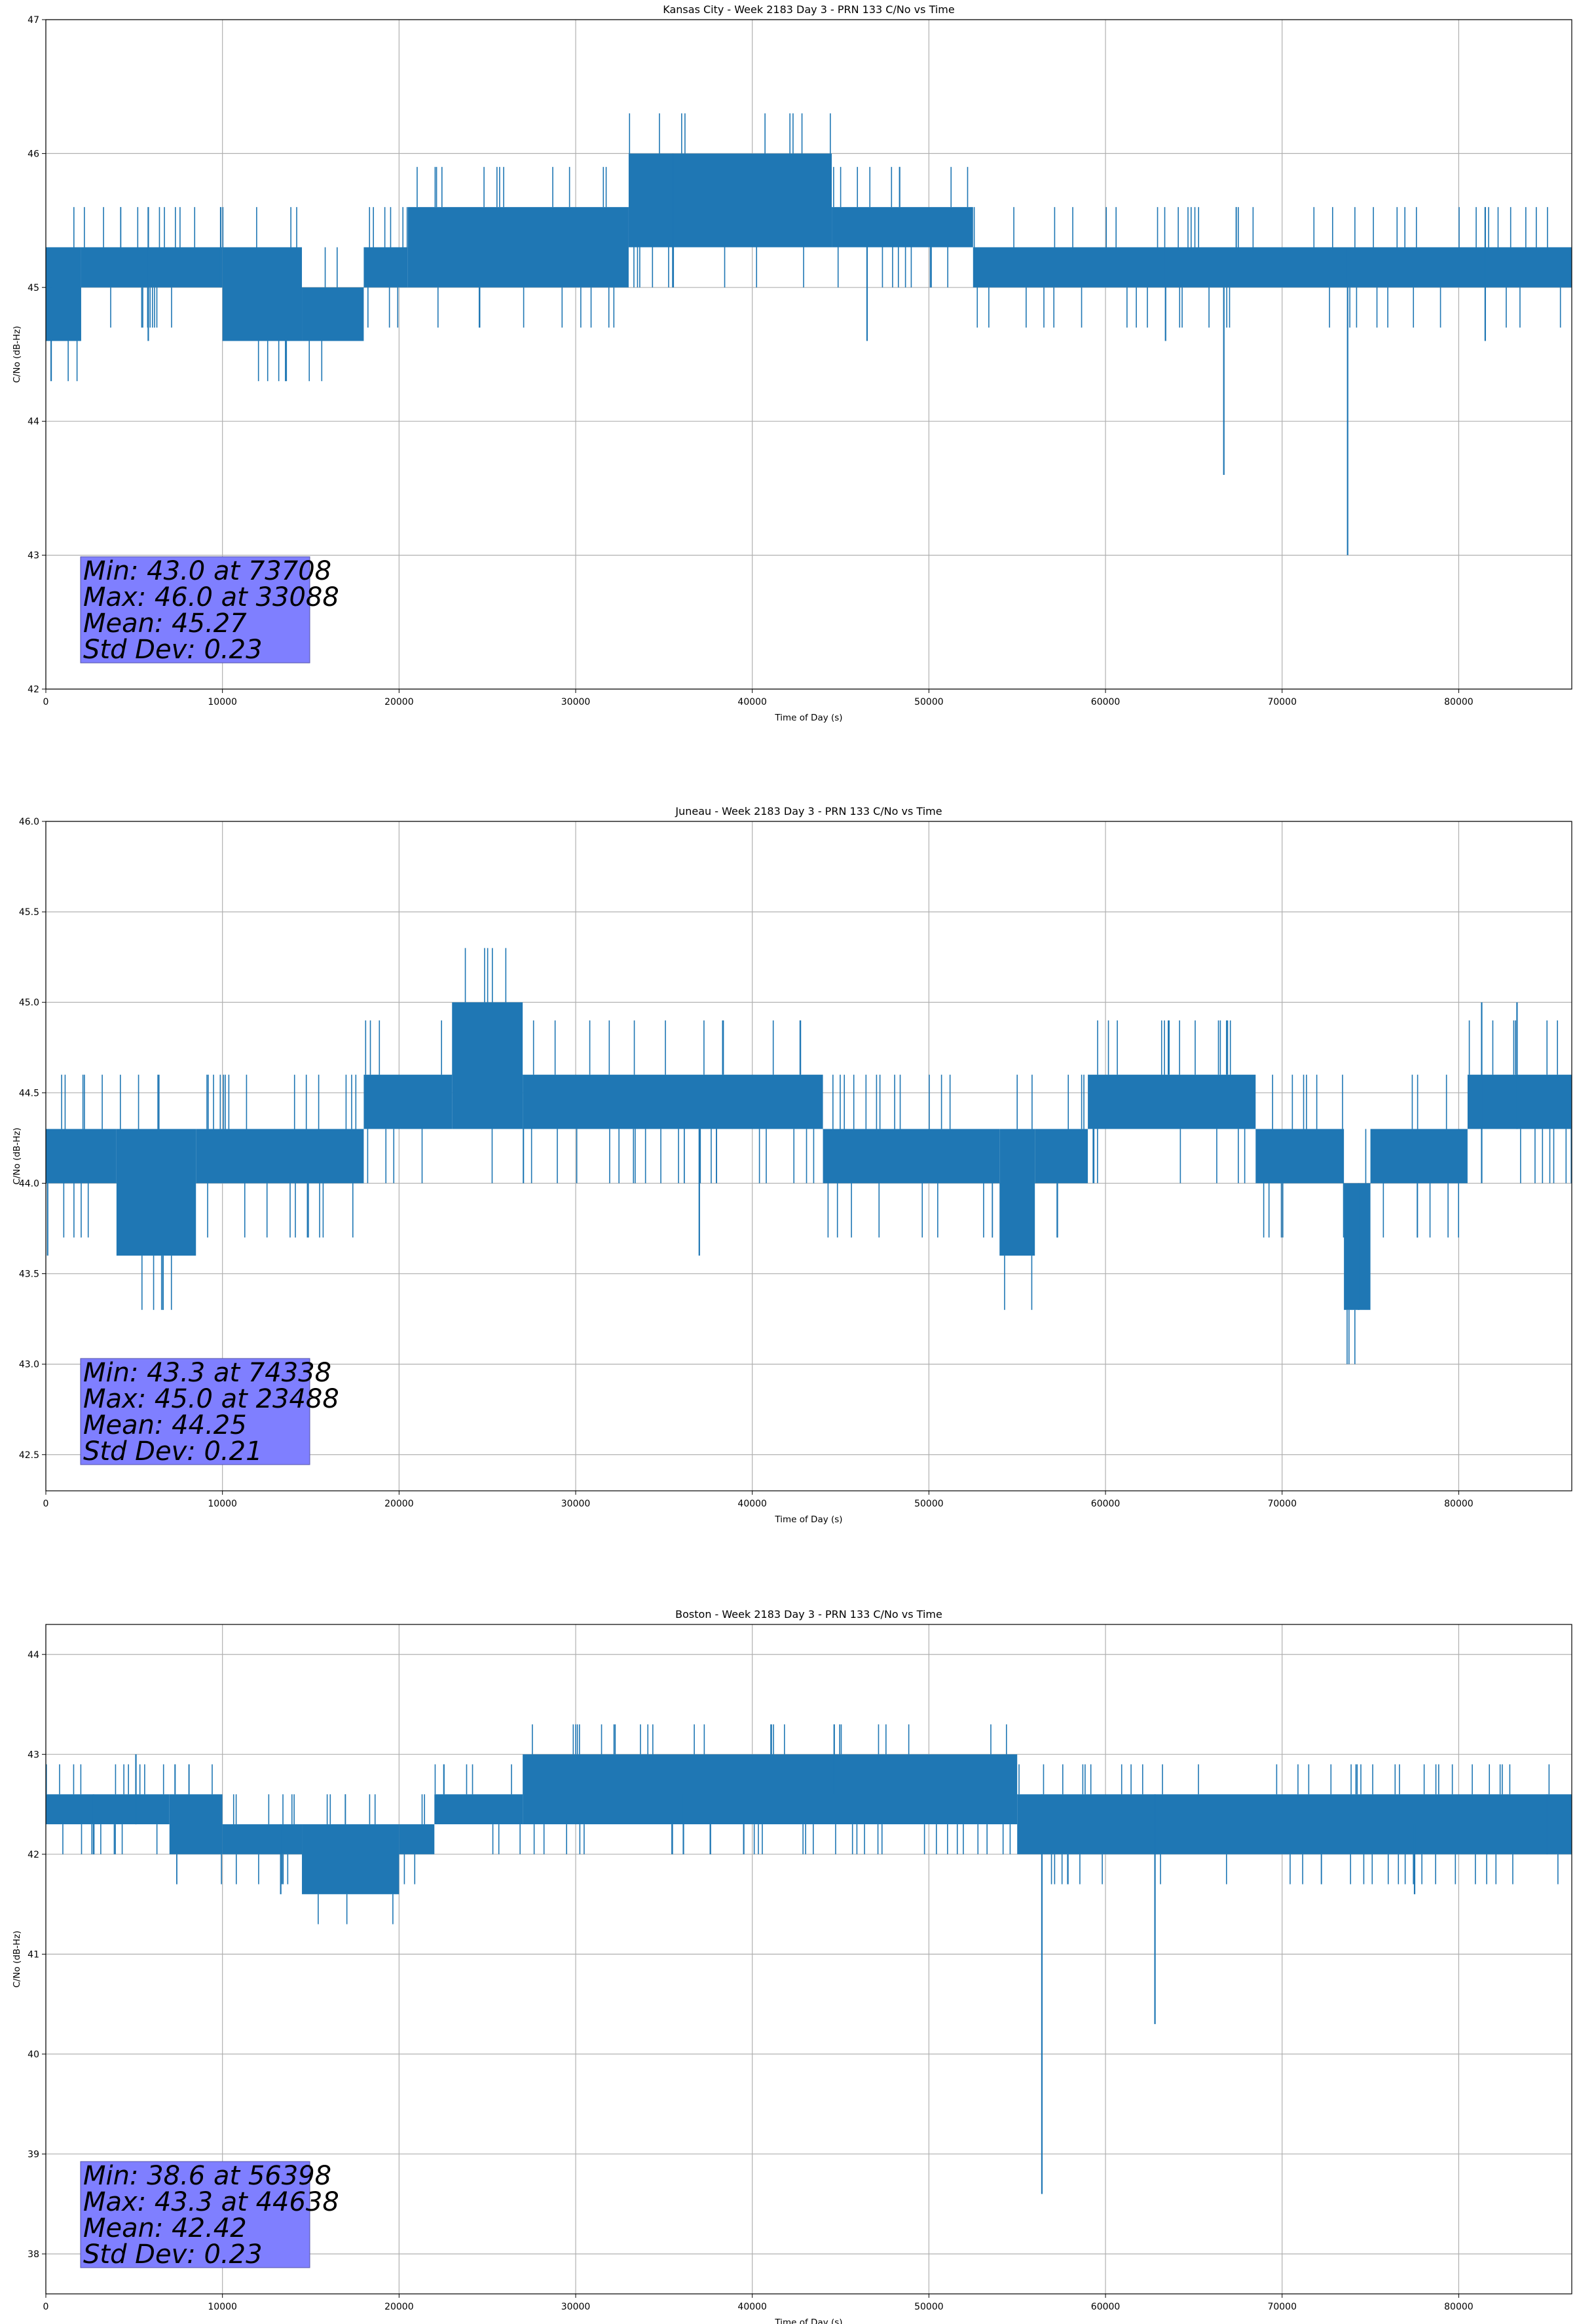 This screenshot has height=2324, width=1577. Describe the element at coordinates (33, 2254) in the screenshot. I see `y-tick-label: 38` at that location.